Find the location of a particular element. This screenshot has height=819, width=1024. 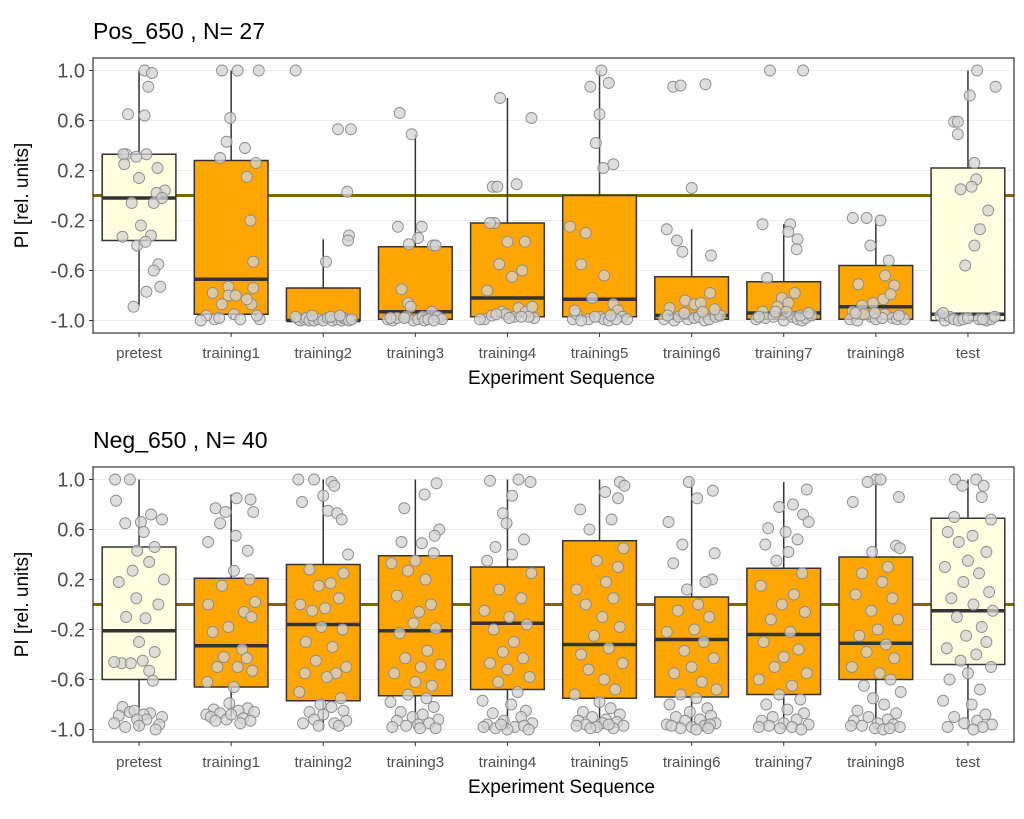

x-tick-label: training4 is located at coordinates (508, 353).